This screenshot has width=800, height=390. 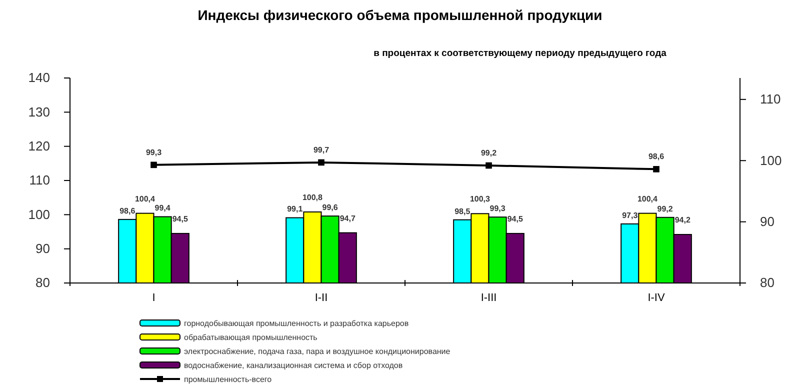 What do you see at coordinates (630, 215) in the screenshot?
I see `data-label: 97,3` at bounding box center [630, 215].